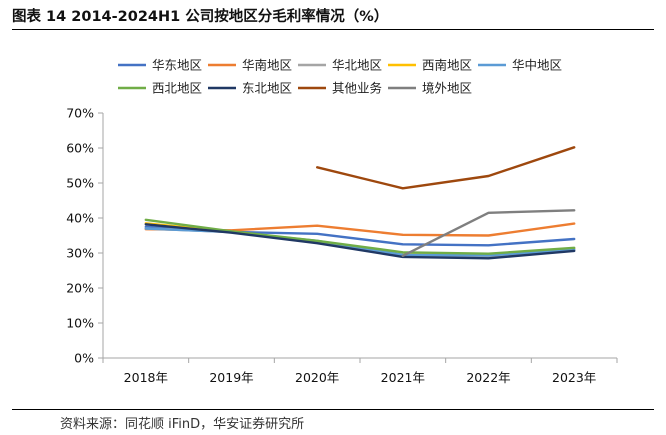 This screenshot has height=435, width=666. I want to click on legend-label-6: 西北地区, so click(177, 88).